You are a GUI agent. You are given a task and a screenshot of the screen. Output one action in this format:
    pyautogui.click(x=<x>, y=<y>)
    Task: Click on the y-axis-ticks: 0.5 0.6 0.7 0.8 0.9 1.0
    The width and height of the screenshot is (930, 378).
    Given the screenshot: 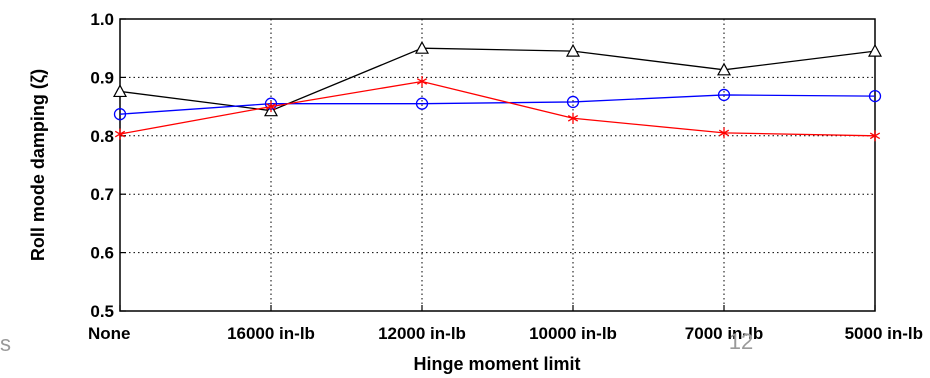 What is the action you would take?
    pyautogui.click(x=108, y=165)
    